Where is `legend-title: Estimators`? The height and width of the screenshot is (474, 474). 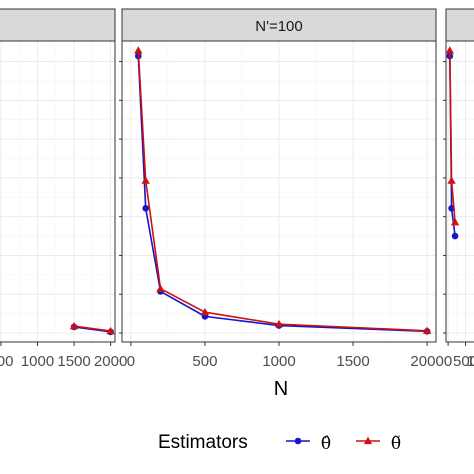 legend-title: Estimators is located at coordinates (203, 442).